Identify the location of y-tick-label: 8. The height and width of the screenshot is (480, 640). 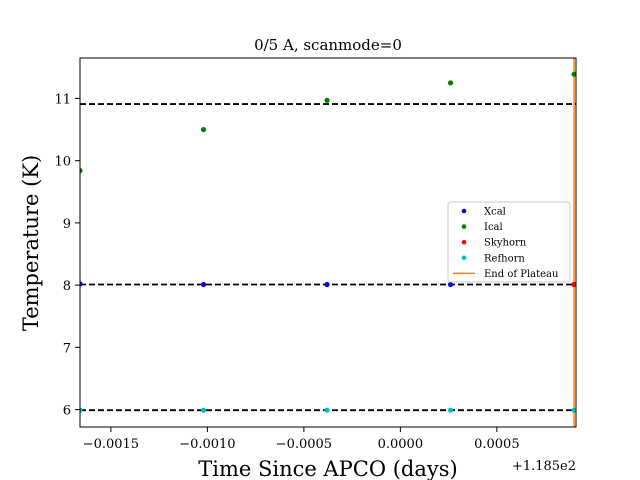
(67, 286).